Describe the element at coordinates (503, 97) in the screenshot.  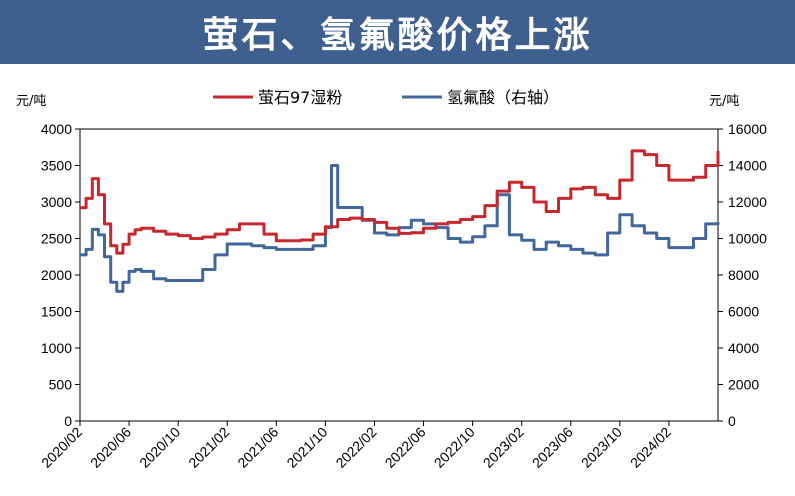
I see `legend-label-hf: 氢氟酸（右轴）` at that location.